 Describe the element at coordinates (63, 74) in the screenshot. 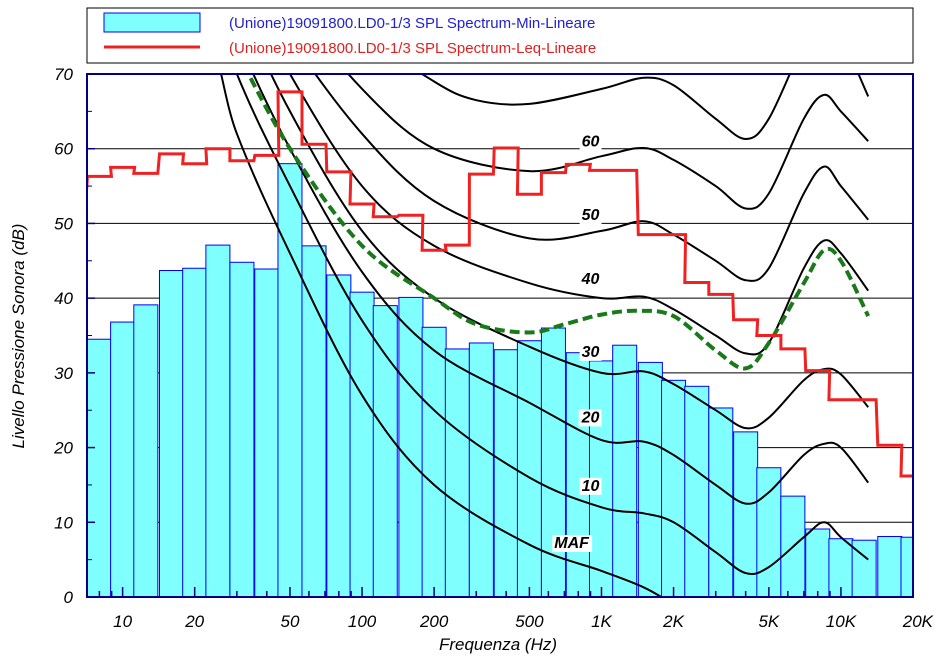

I see `y-tick-label-70: 70` at that location.